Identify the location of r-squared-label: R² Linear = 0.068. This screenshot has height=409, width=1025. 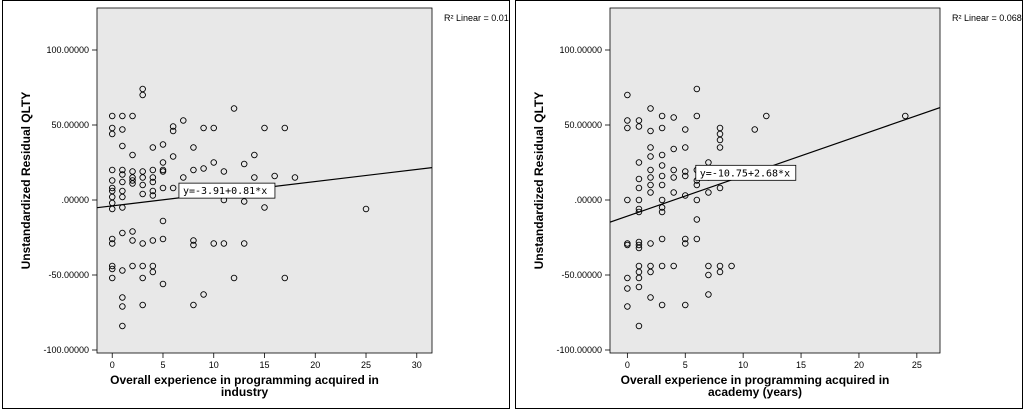
(987, 18).